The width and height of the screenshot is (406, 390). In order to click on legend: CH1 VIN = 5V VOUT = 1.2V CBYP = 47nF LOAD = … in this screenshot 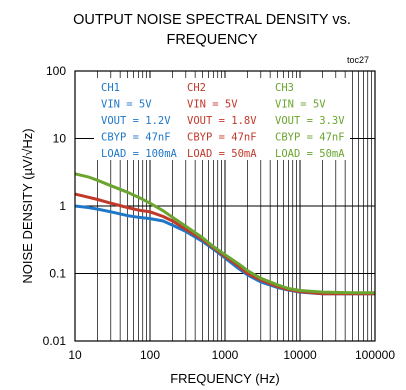, I will do `click(222, 119)`.